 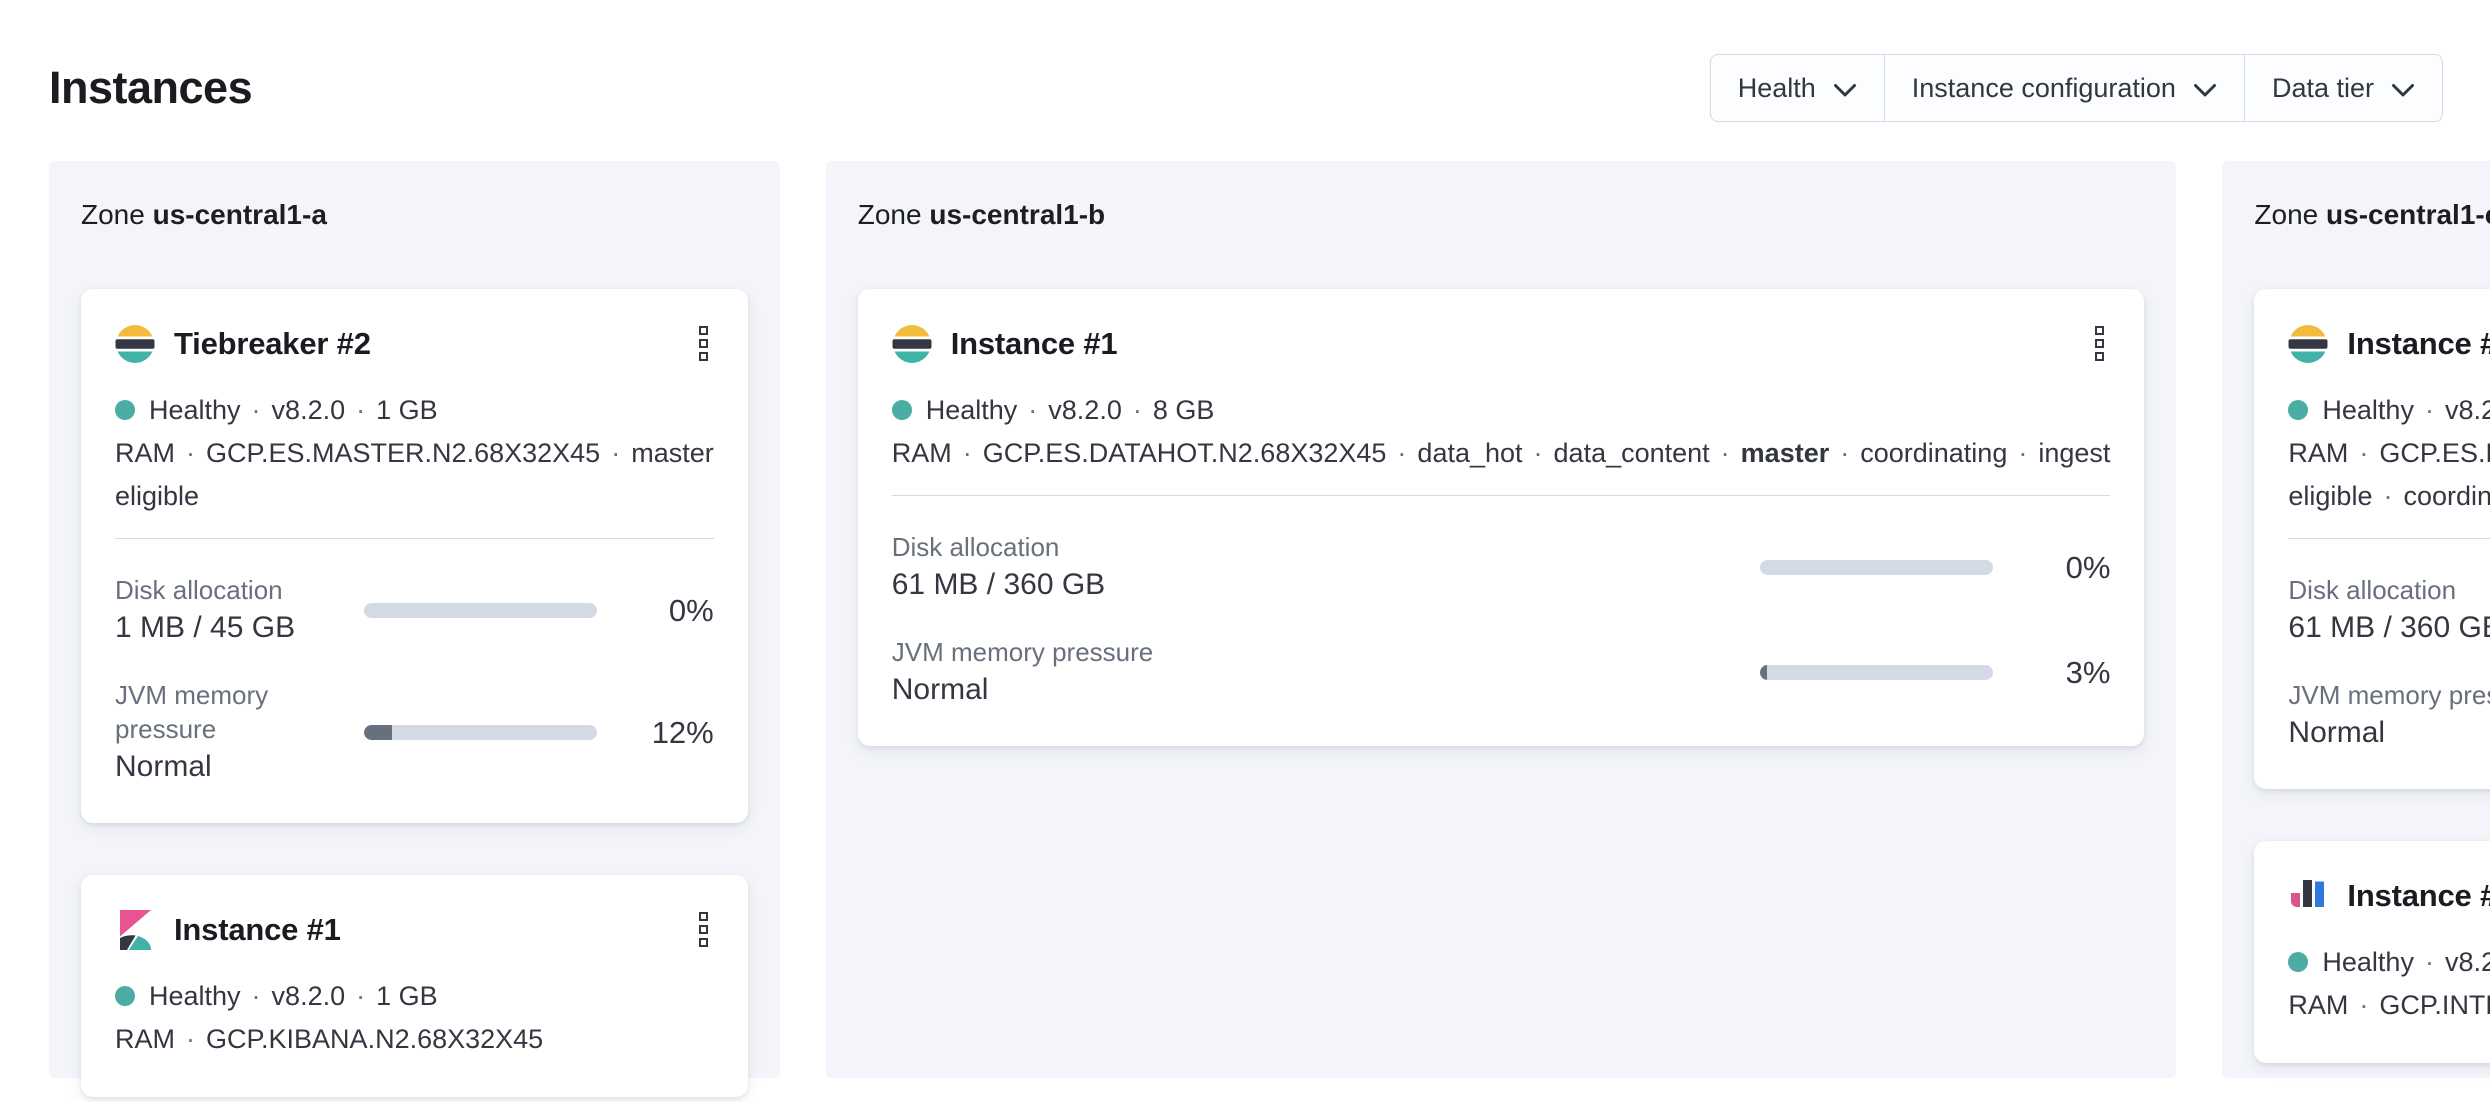 What do you see at coordinates (2389, 610) in the screenshot?
I see `metric-text: Disk allocation 61 MB / 360 GB` at bounding box center [2389, 610].